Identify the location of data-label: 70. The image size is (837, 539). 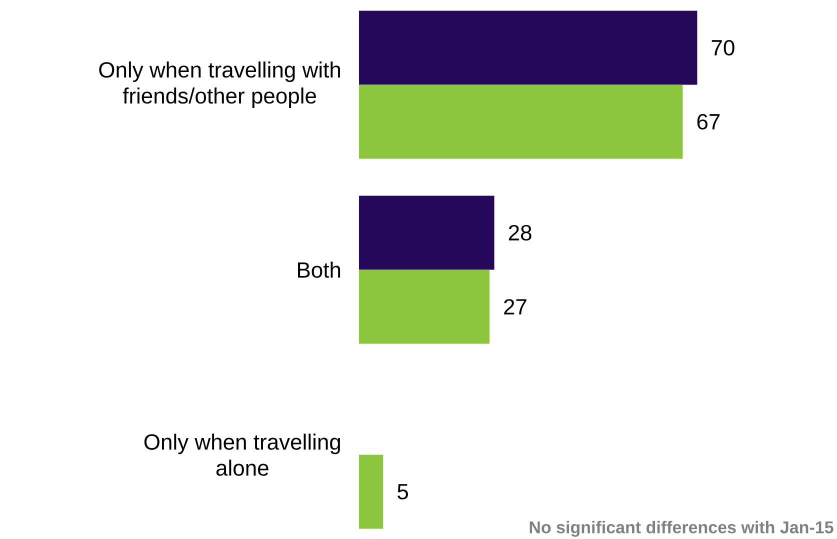
(723, 48).